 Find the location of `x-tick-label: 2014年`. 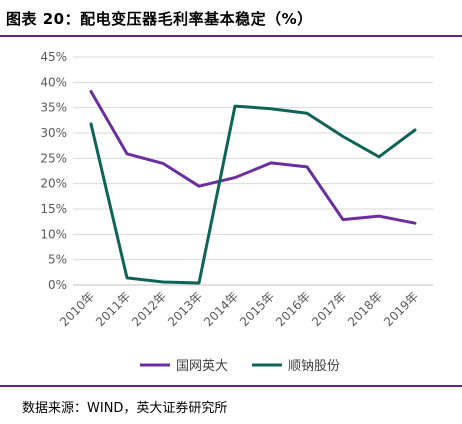

x-tick-label: 2014年 is located at coordinates (221, 309).